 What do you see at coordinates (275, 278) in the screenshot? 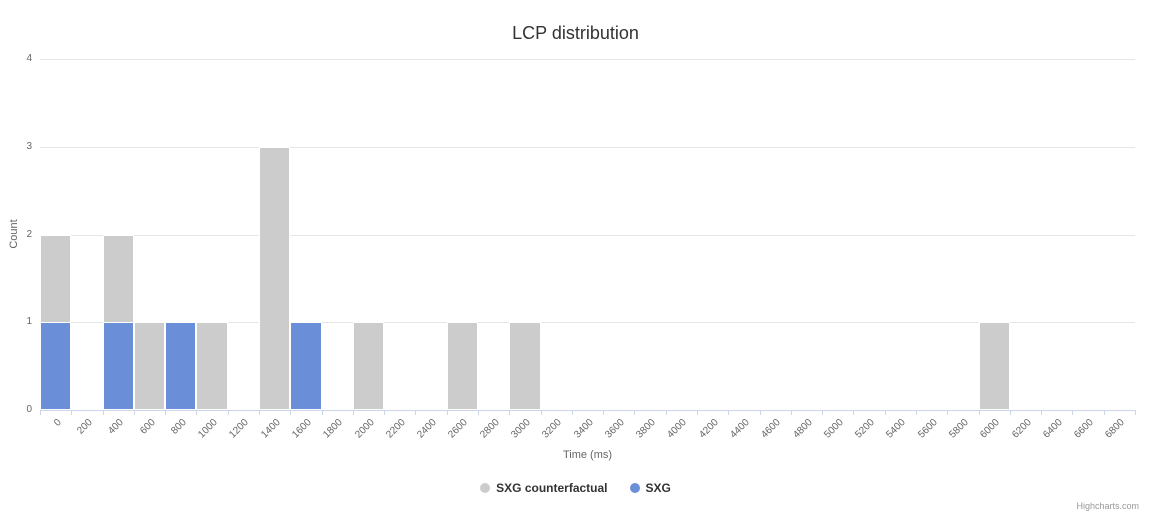
I see `bar-sxg-counterfactual-1400ms` at bounding box center [275, 278].